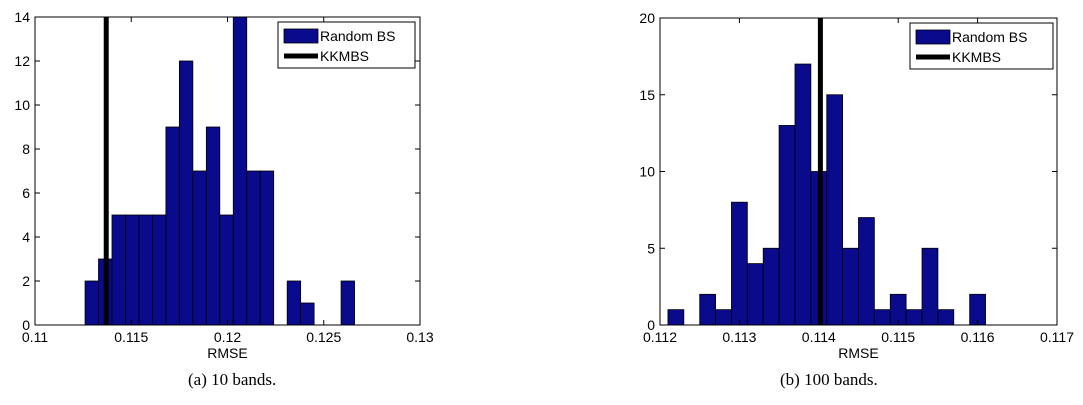 The width and height of the screenshot is (1083, 405). Describe the element at coordinates (647, 18) in the screenshot. I see `y-tick-label: 20` at that location.